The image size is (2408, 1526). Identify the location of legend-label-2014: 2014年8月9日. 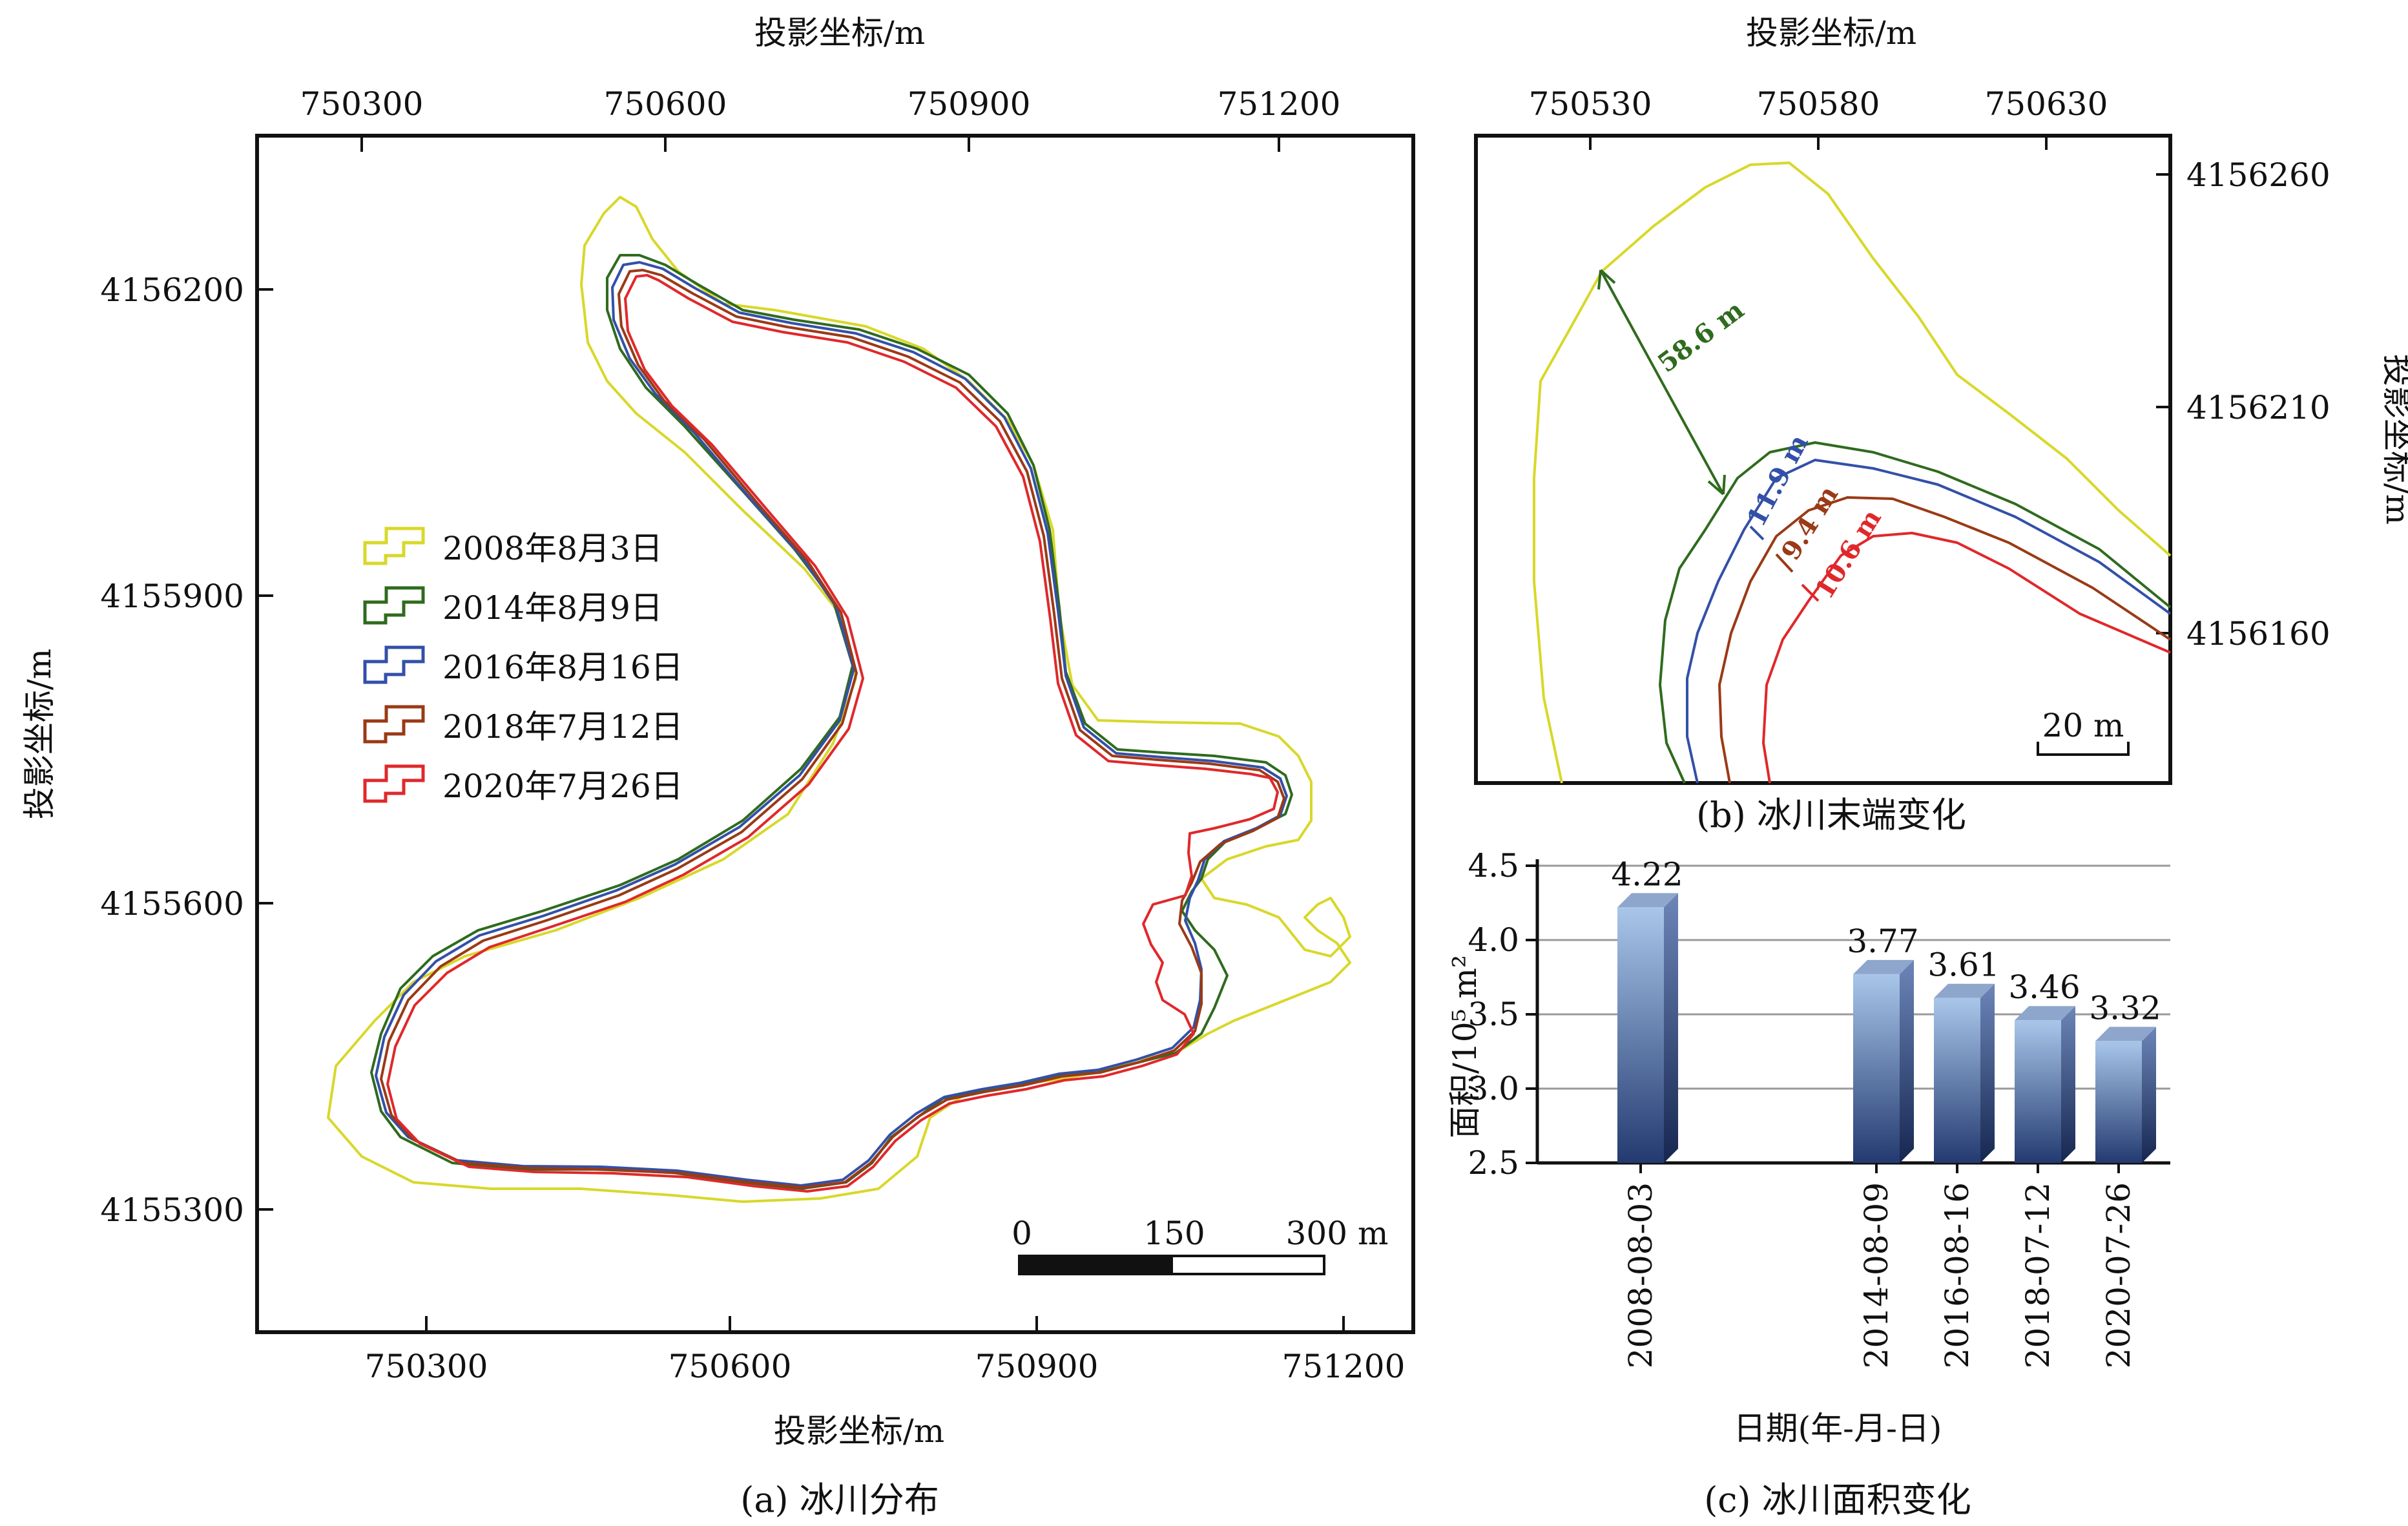
(552, 608).